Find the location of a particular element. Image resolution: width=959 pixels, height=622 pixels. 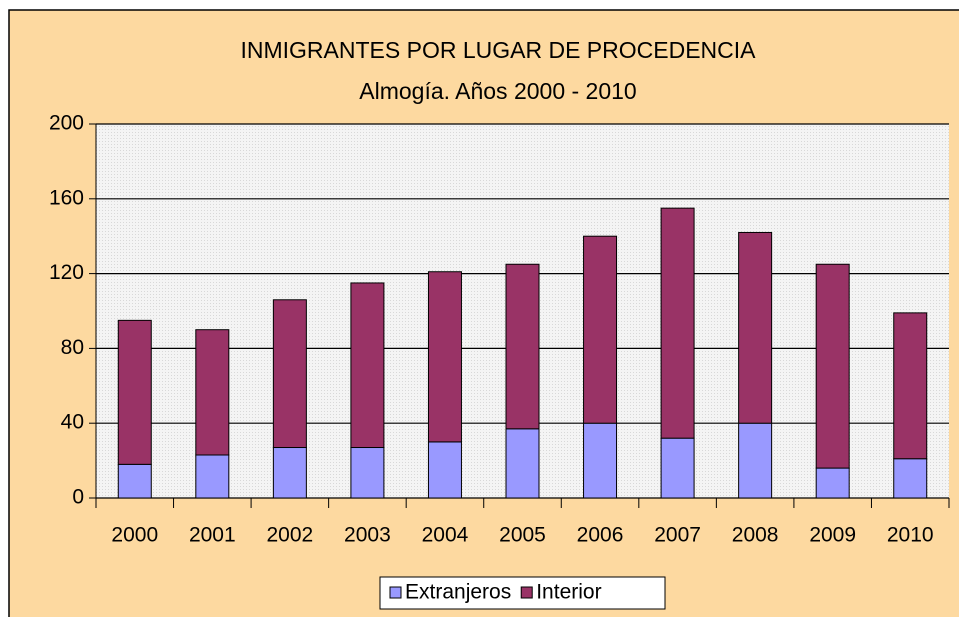

y-tick-label: 160 is located at coordinates (66, 197).